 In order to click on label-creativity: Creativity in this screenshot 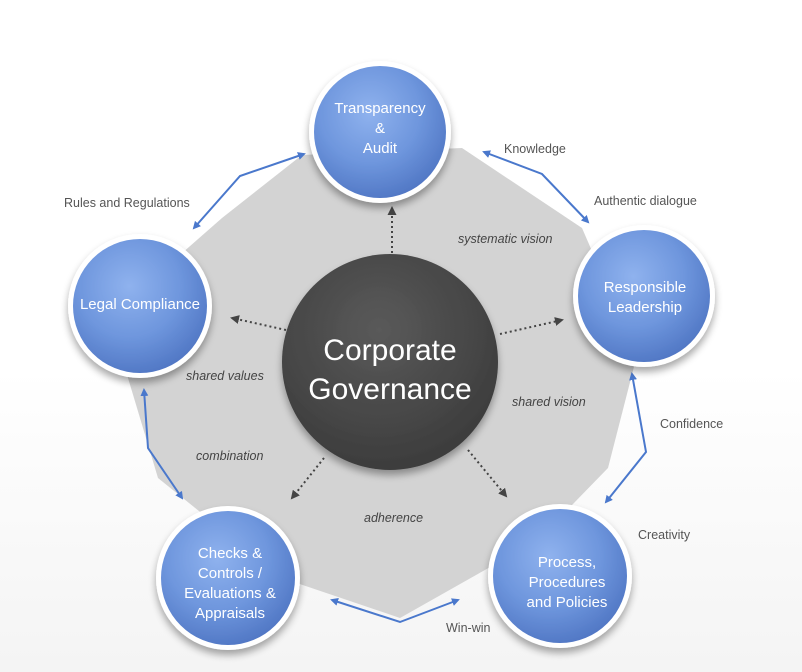, I will do `click(664, 535)`.